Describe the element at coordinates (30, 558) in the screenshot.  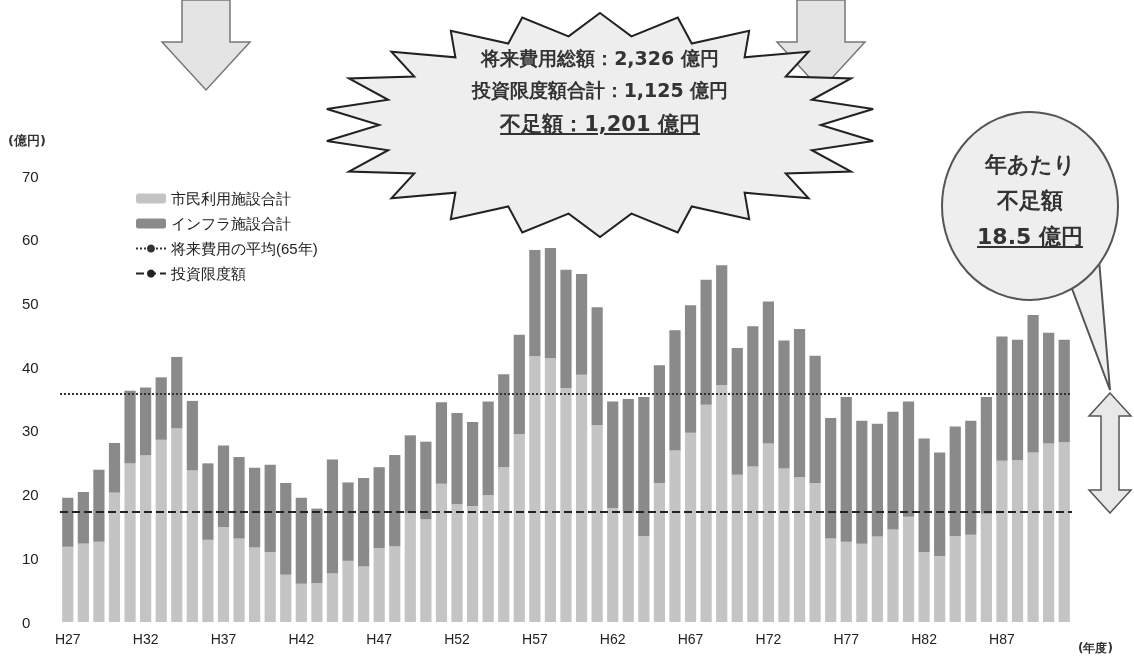
I see `y-tick-label: 10` at that location.